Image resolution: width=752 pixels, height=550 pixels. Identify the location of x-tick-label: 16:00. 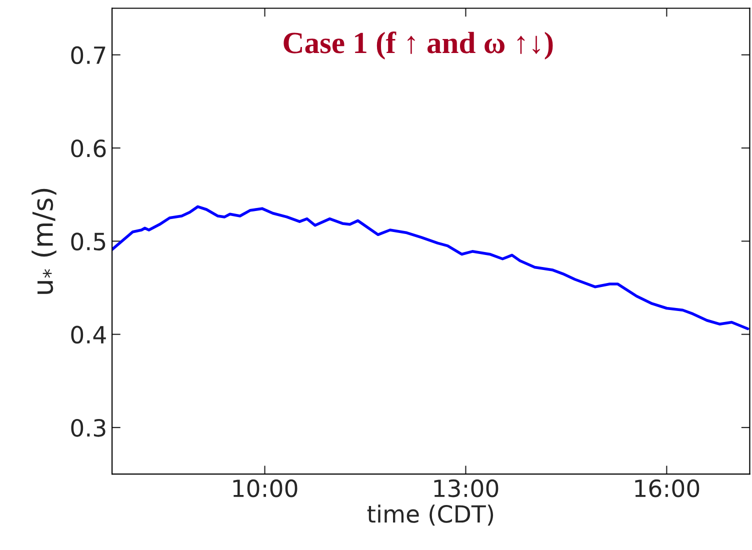
(667, 488).